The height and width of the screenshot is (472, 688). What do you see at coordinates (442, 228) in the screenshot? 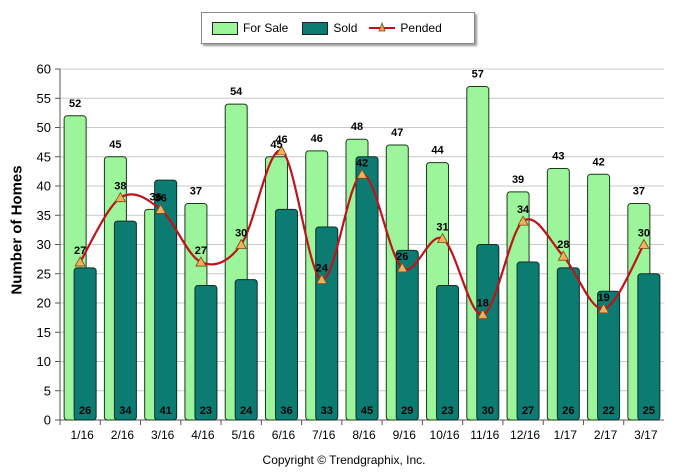
I see `pended-value-label: 31` at bounding box center [442, 228].